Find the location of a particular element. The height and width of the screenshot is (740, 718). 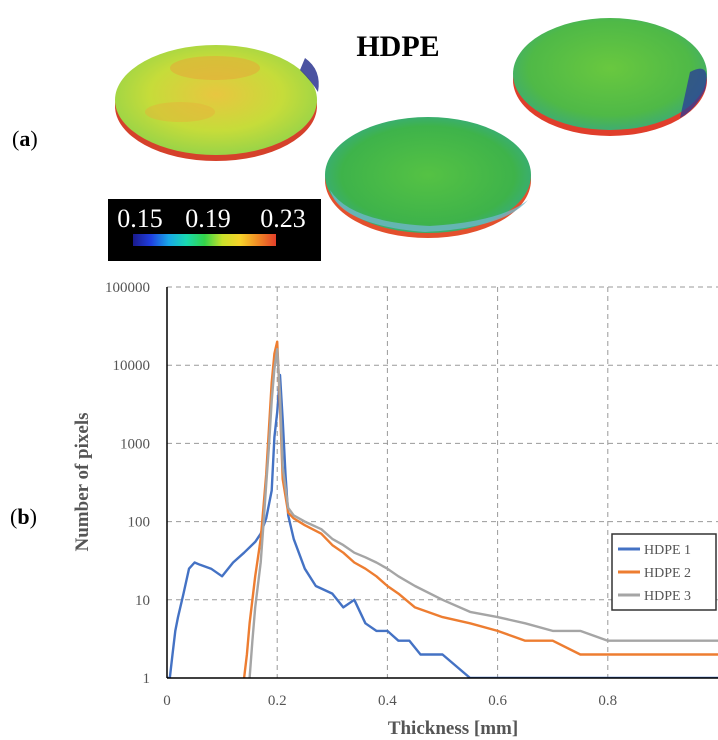

x-tick-label: 0.4 is located at coordinates (387, 701).